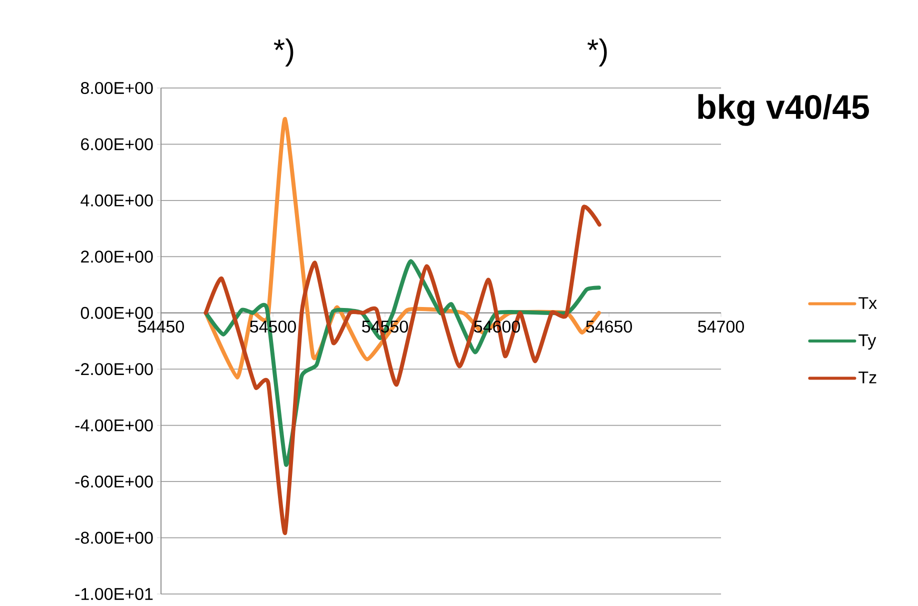  What do you see at coordinates (114, 538) in the screenshot?
I see `y-tick-label: -8.00E+00` at bounding box center [114, 538].